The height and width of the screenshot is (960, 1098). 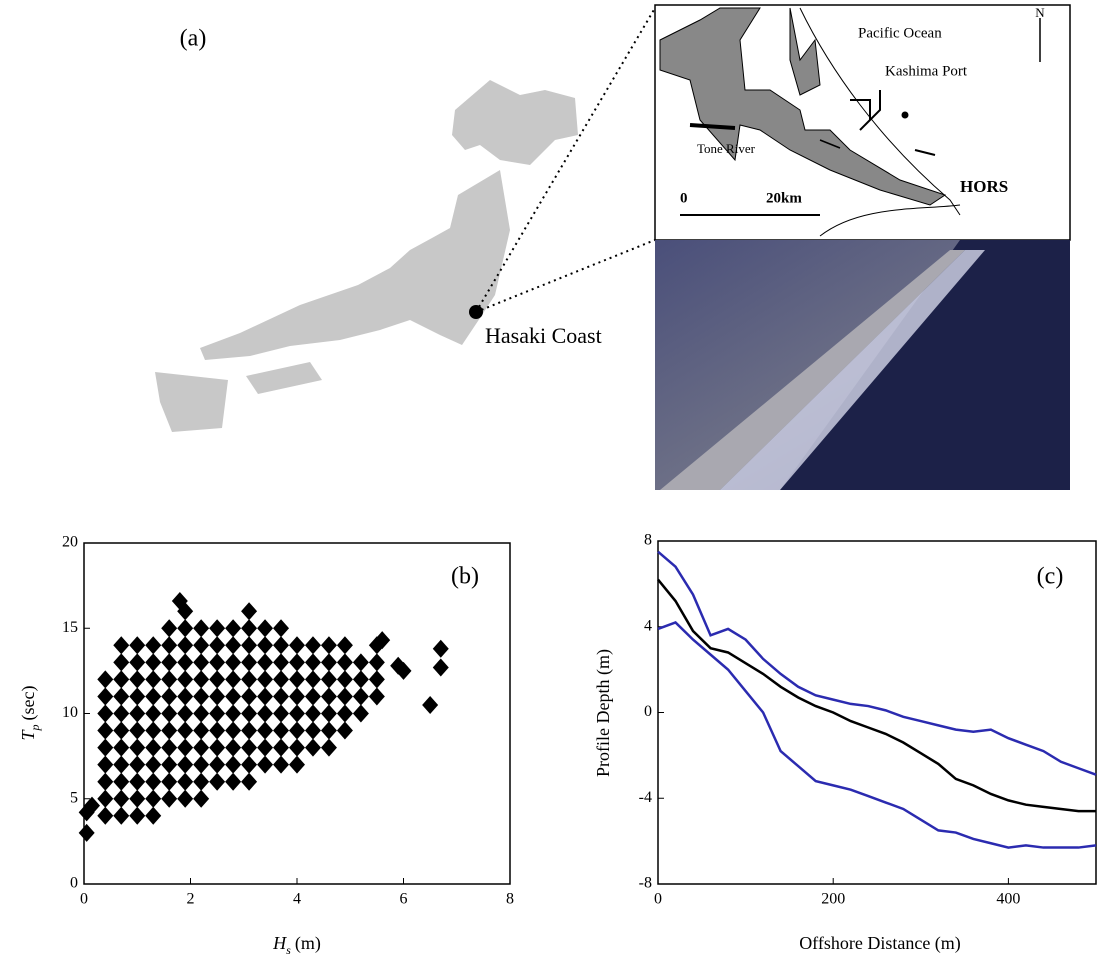 What do you see at coordinates (1050, 577) in the screenshot?
I see `panel-label: (c)` at bounding box center [1050, 577].